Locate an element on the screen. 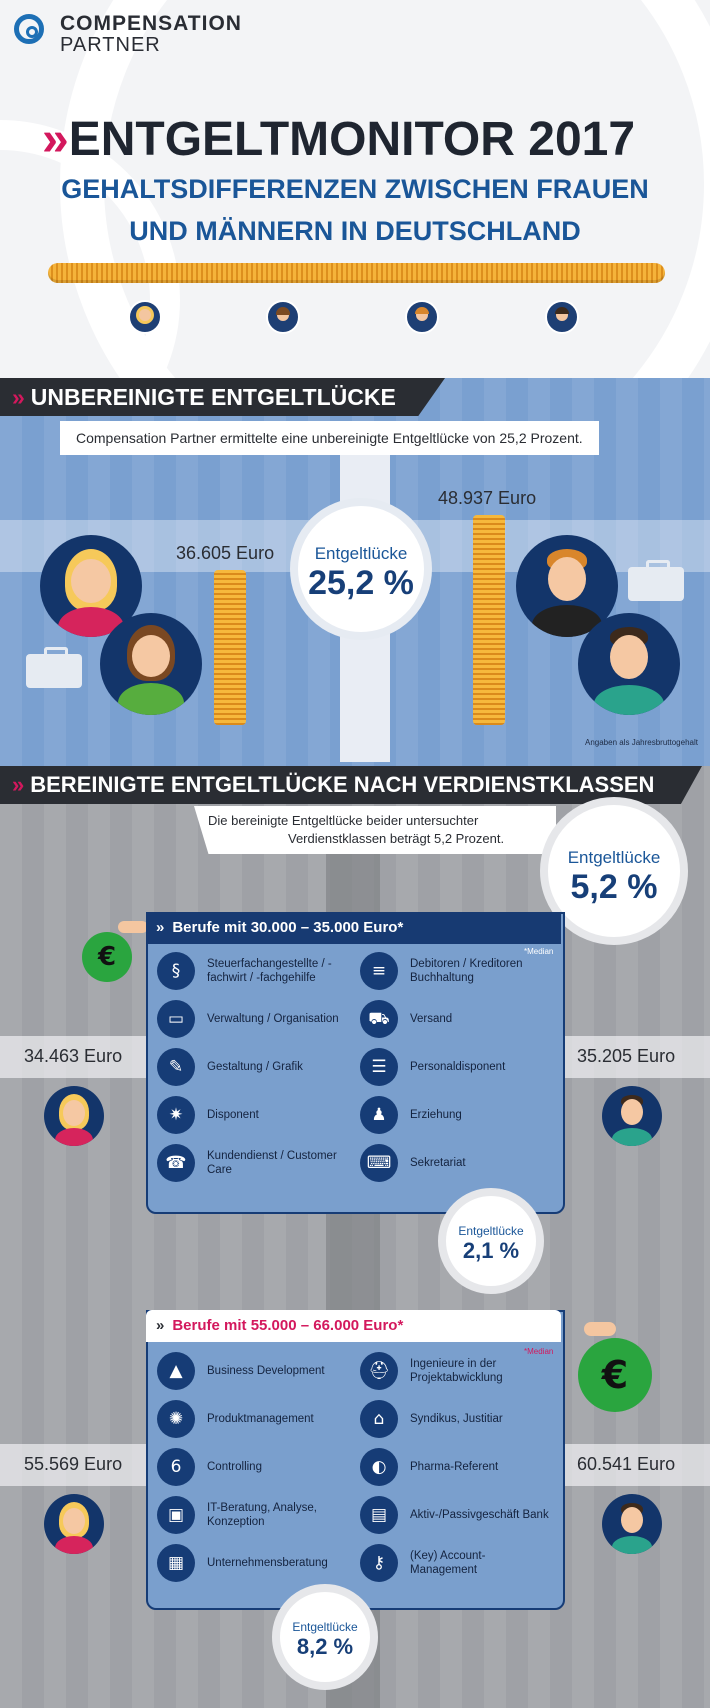 The height and width of the screenshot is (1708, 710). profession-icon: ⛟ is located at coordinates (379, 1019).